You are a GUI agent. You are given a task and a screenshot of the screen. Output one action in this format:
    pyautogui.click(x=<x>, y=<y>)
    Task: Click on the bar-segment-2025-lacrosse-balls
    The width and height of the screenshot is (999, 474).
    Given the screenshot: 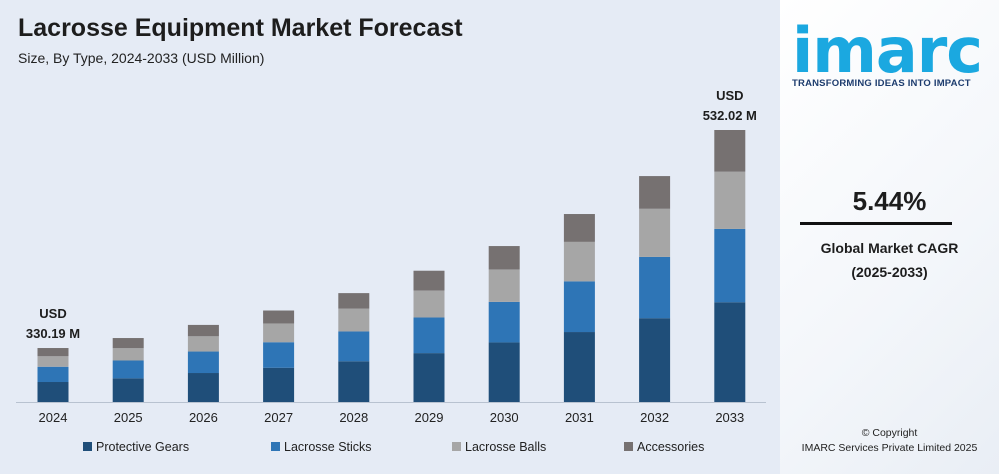 What is the action you would take?
    pyautogui.click(x=128, y=354)
    